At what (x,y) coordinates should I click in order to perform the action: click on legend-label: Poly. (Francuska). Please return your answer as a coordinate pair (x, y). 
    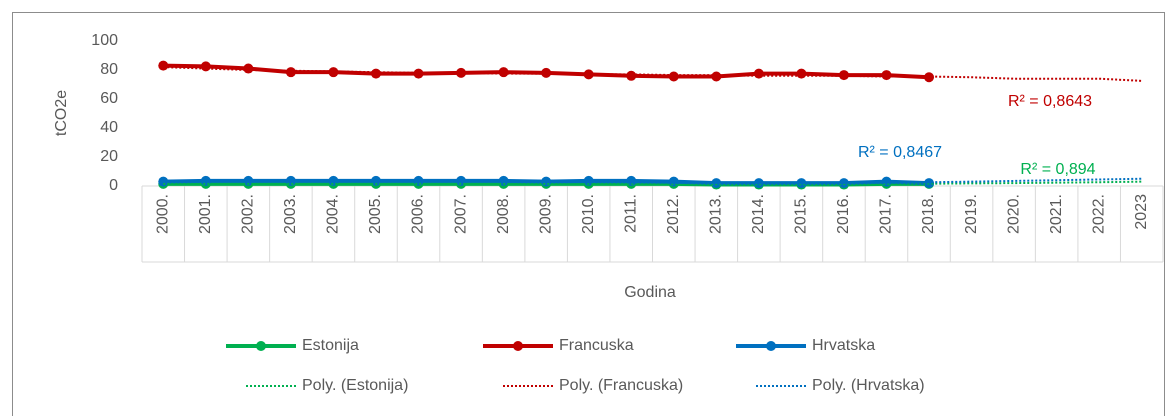
    Looking at the image, I should click on (621, 385).